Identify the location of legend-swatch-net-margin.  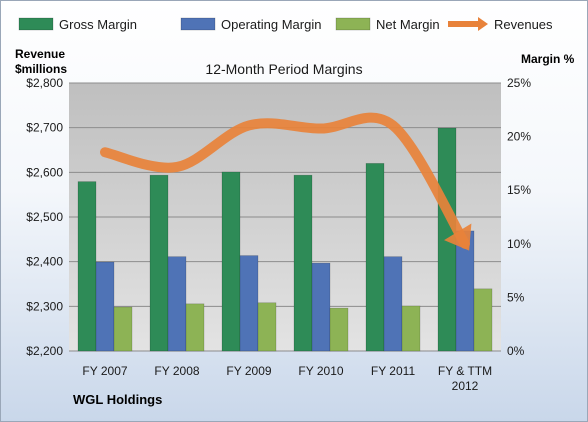
(353, 24).